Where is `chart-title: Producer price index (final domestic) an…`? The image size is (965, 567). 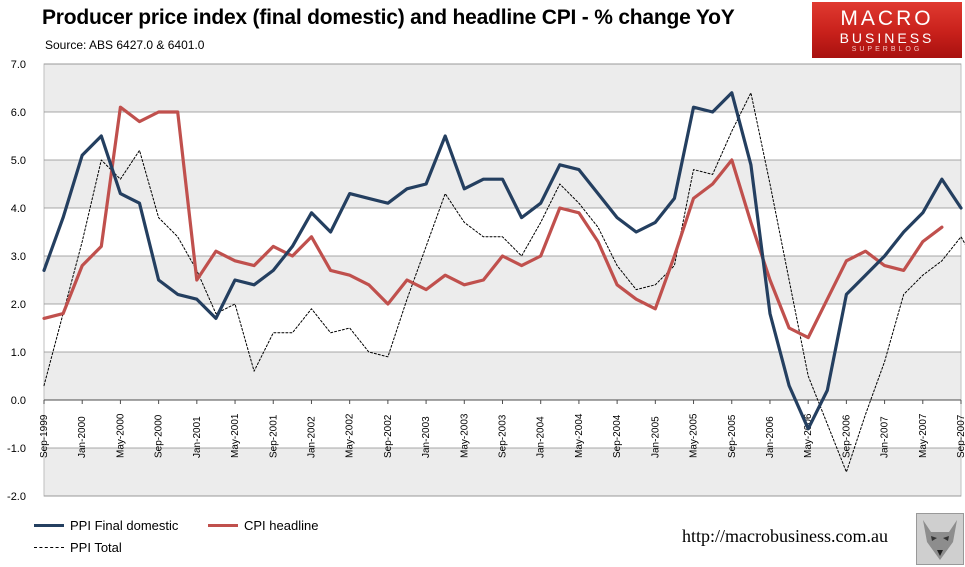 chart-title: Producer price index (final domestic) an… is located at coordinates (388, 17).